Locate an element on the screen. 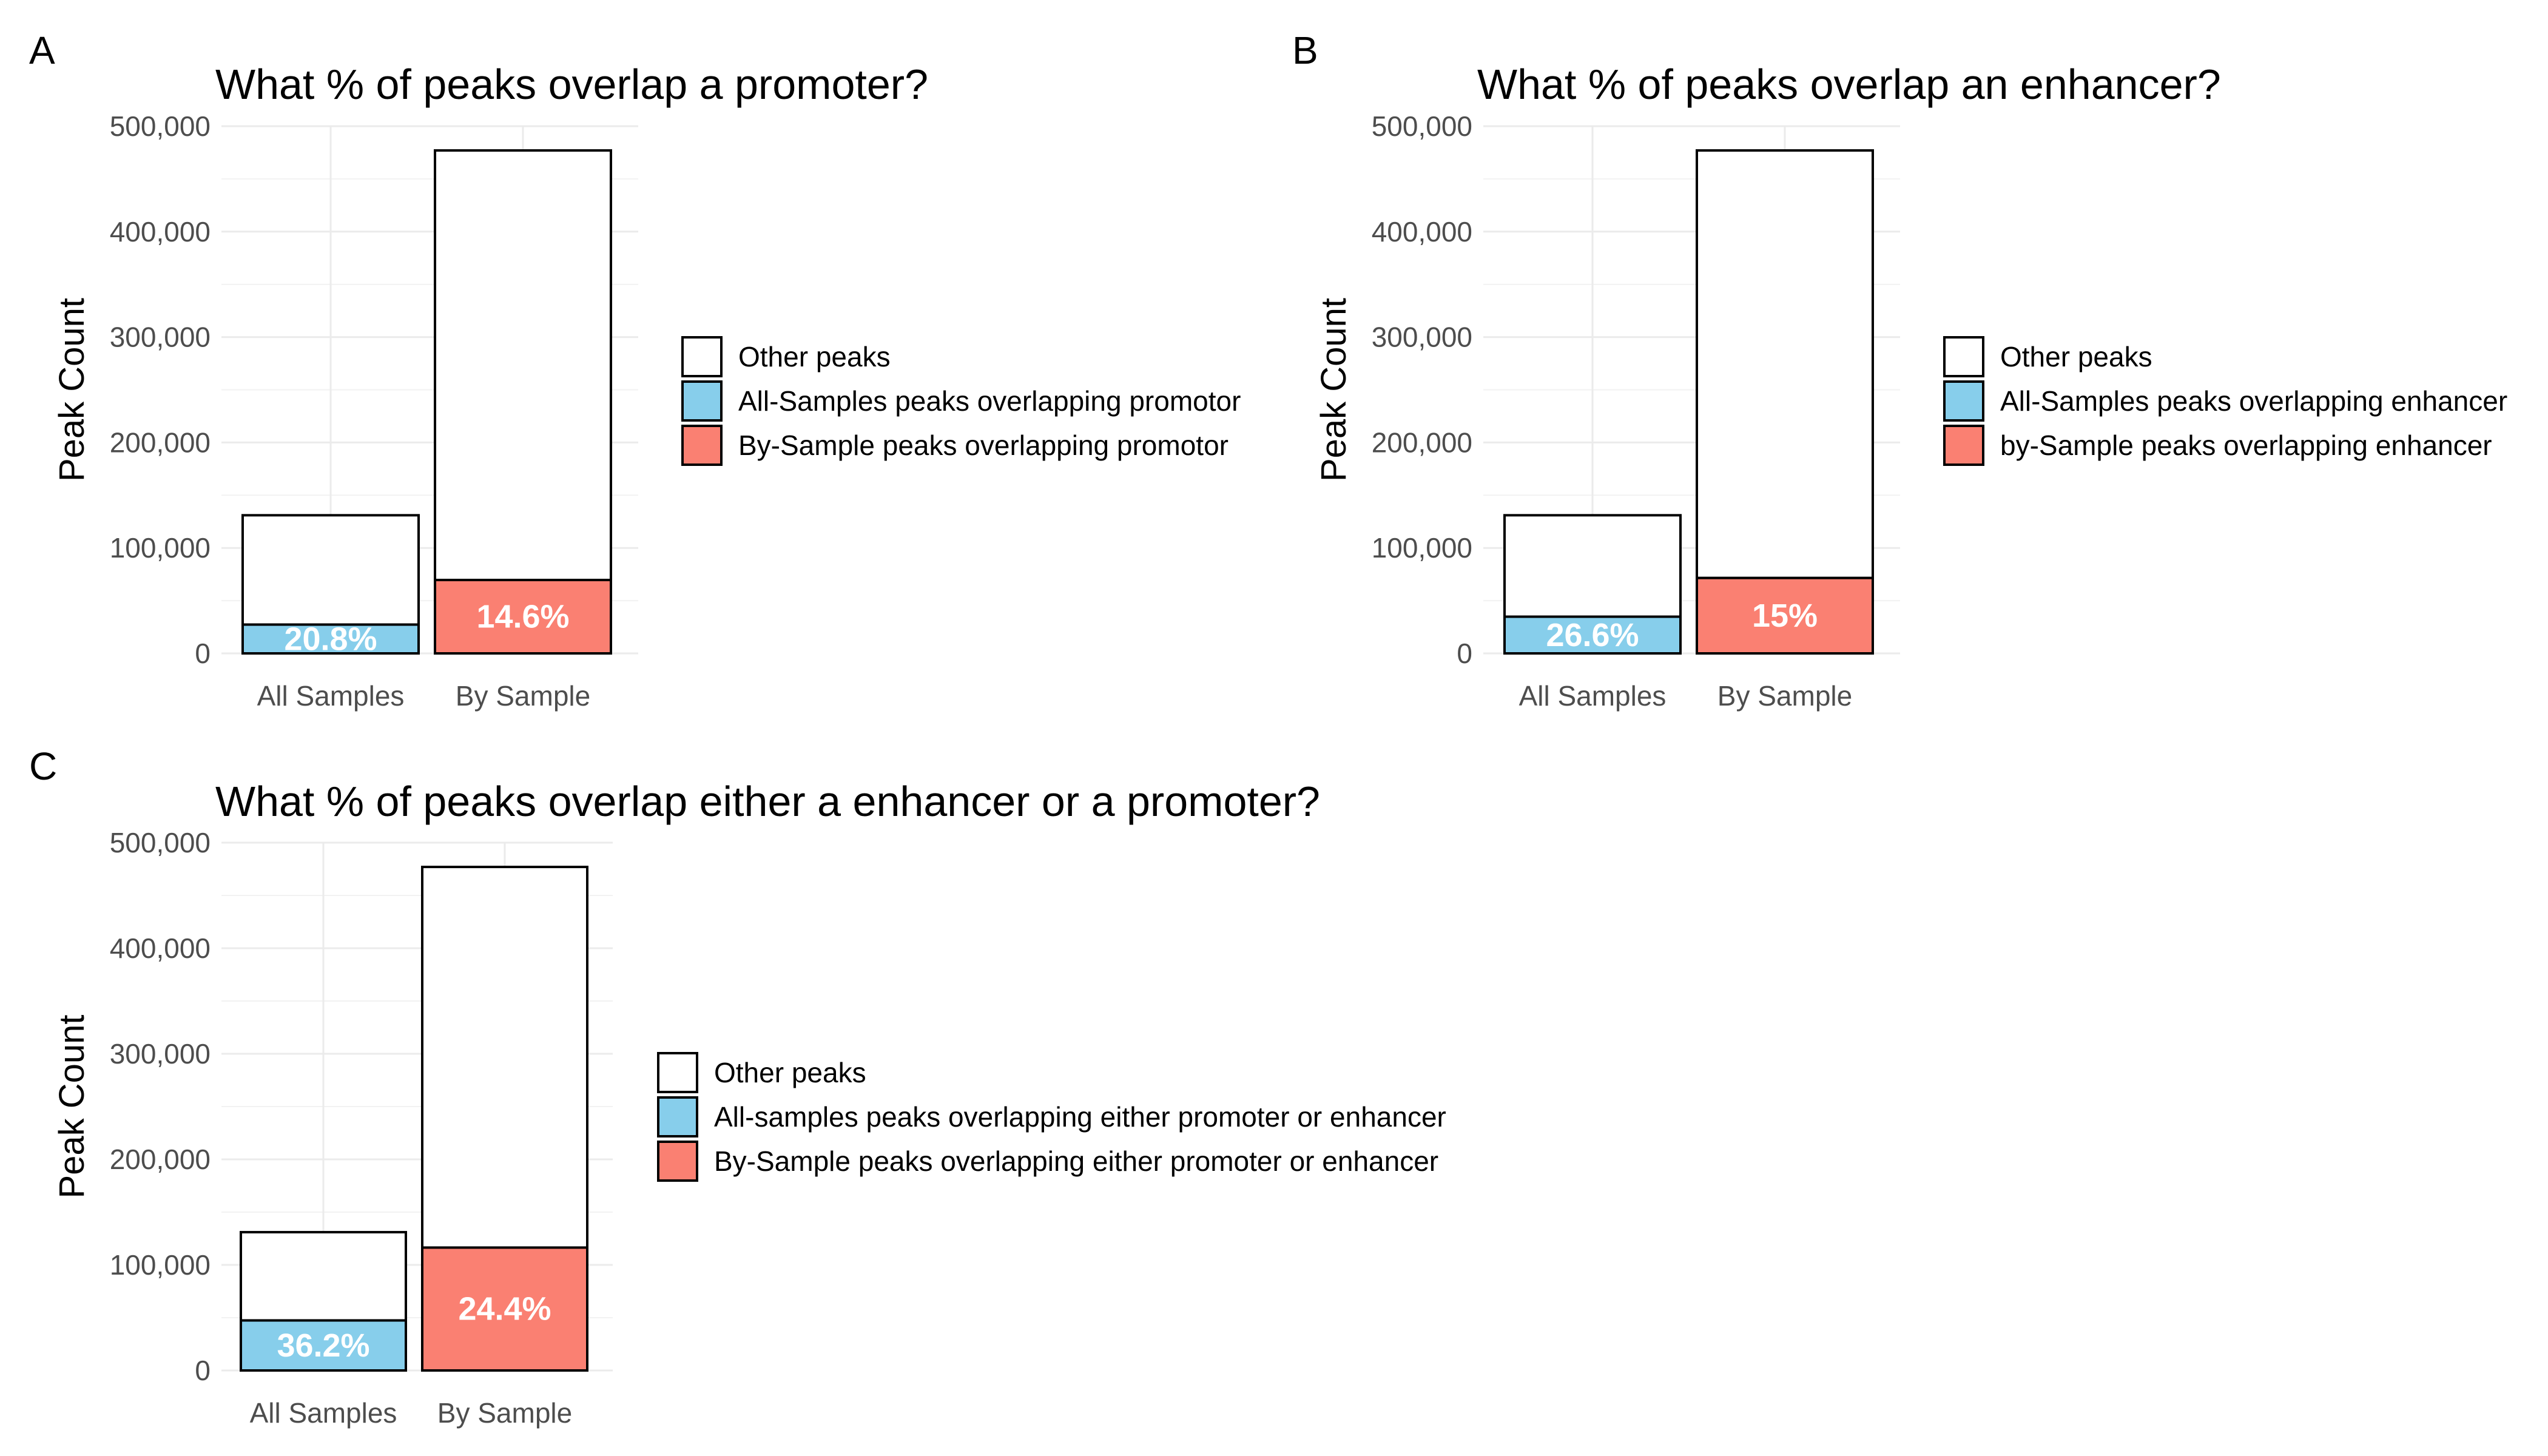 This screenshot has height=1456, width=2548. bar-data-label: 24.4% is located at coordinates (504, 1309).